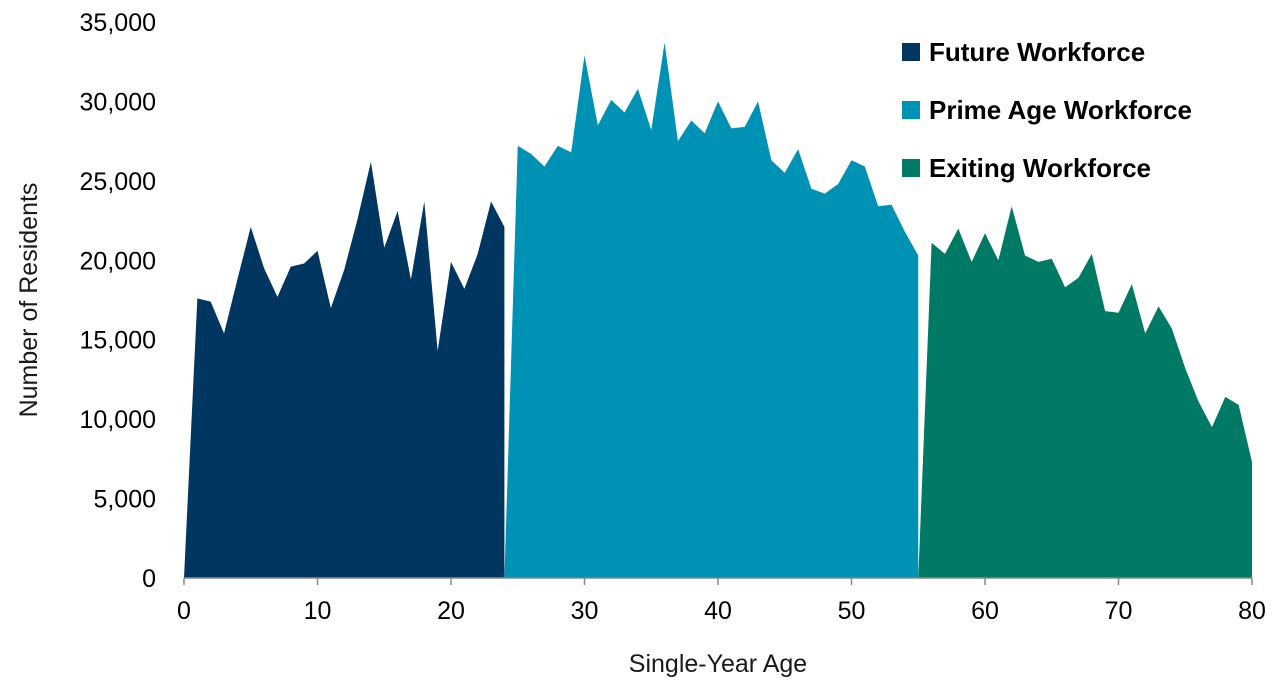  What do you see at coordinates (118, 23) in the screenshot?
I see `y-tick-label: 35,000` at bounding box center [118, 23].